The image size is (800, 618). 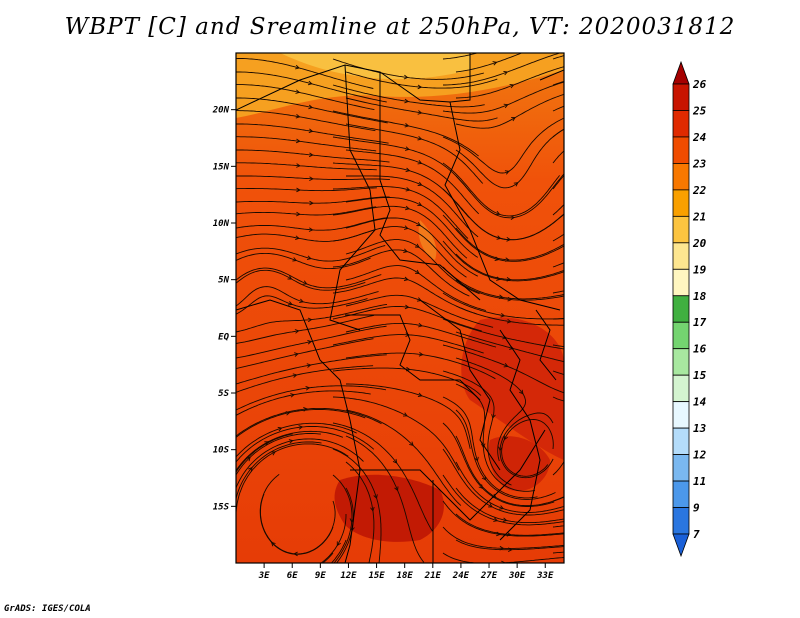 What do you see at coordinates (221, 507) in the screenshot?
I see `lat-tick-label: 15S` at bounding box center [221, 507].